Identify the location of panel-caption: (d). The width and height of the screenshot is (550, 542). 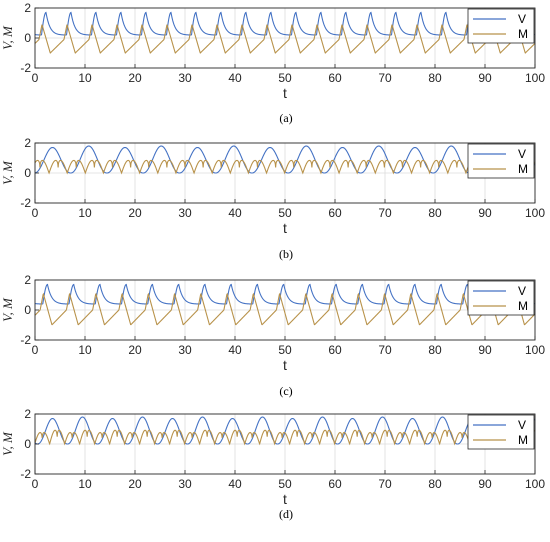
(286, 514).